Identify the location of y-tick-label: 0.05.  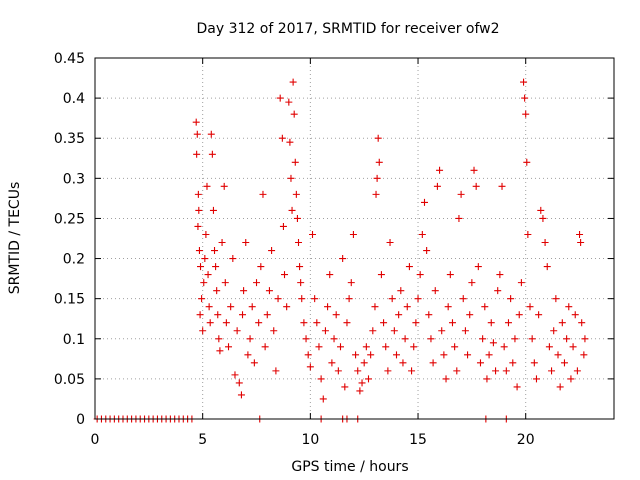
(69, 380).